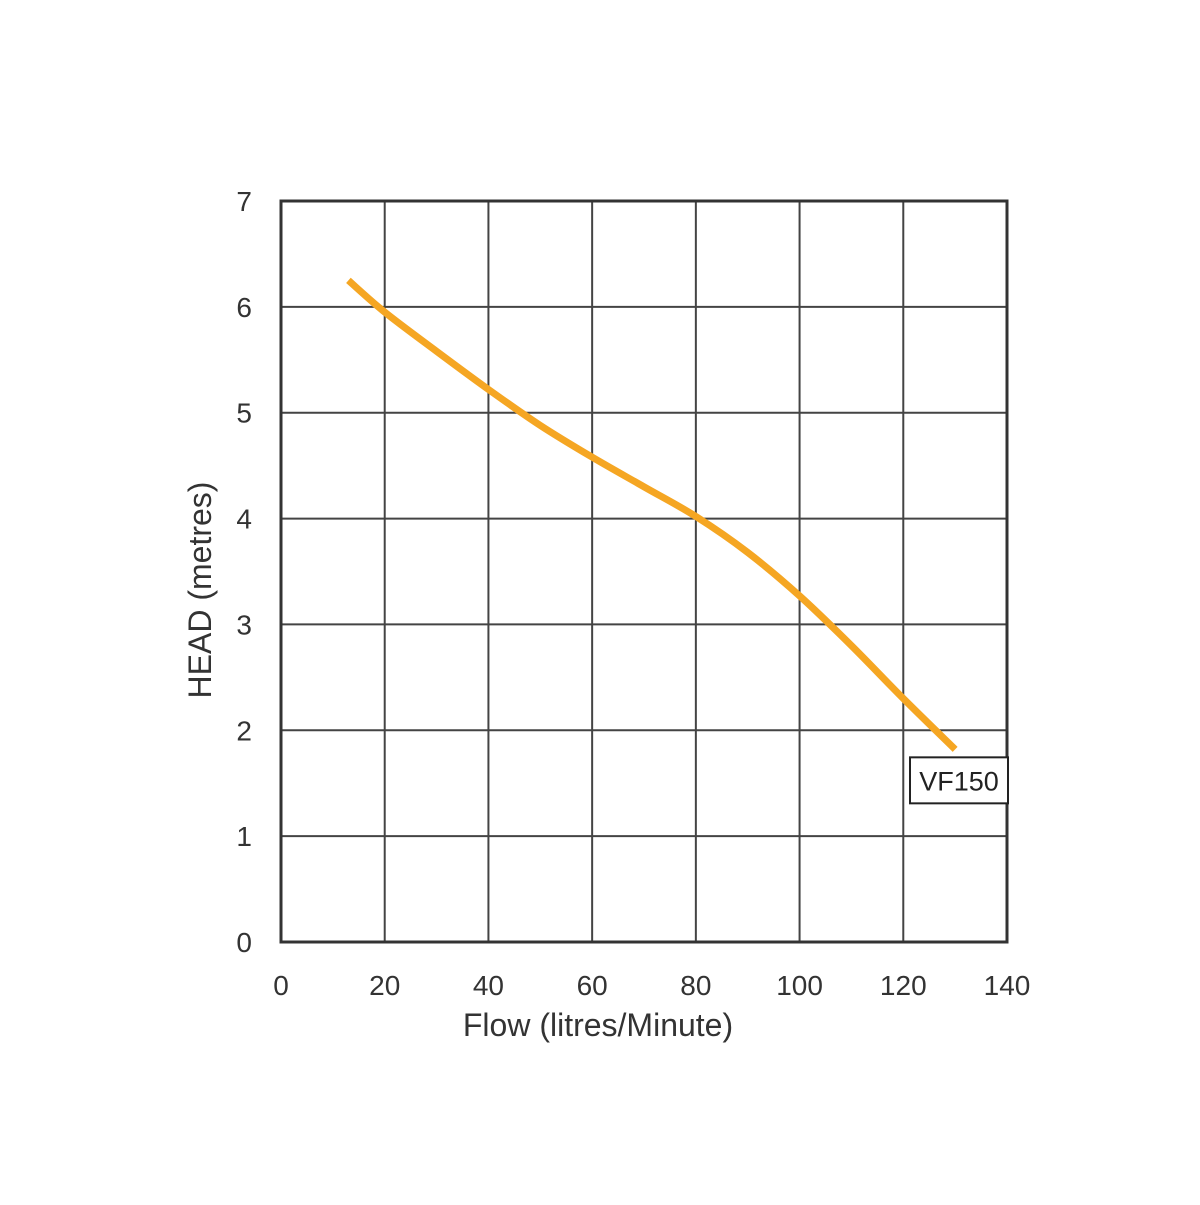 The width and height of the screenshot is (1200, 1205). I want to click on y-tick-label: 4, so click(244, 519).